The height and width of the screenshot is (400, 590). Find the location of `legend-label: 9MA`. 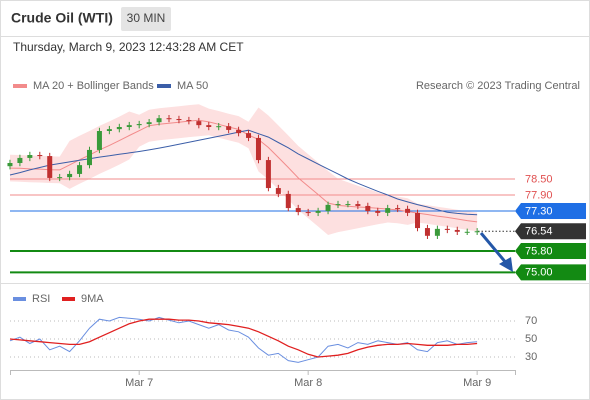

legend-label: 9MA is located at coordinates (92, 299).